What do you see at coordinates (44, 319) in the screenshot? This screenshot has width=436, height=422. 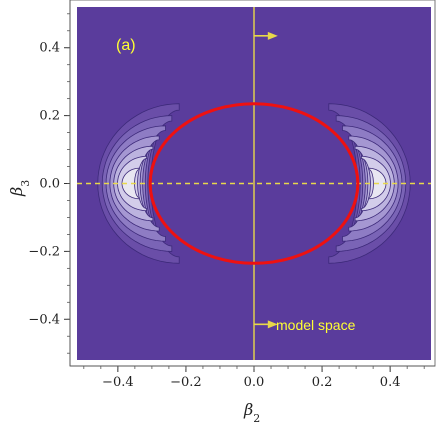 I see `y-tick-label-0: −0.4` at bounding box center [44, 319].